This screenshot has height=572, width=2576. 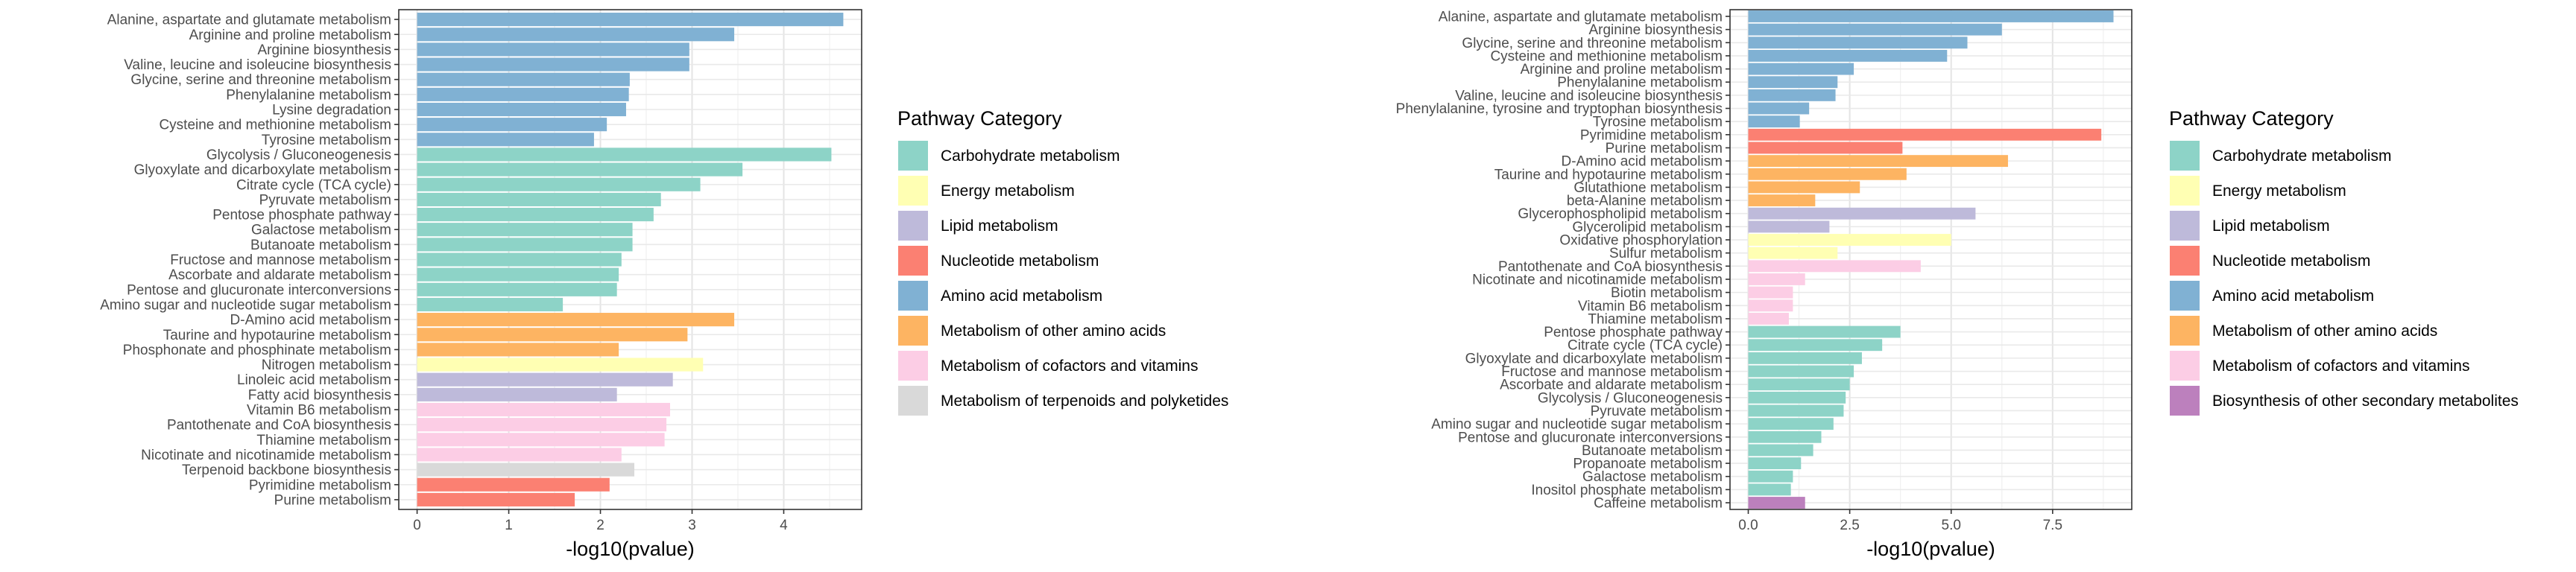 What do you see at coordinates (262, 170) in the screenshot?
I see `y-tick-label: Glyoxylate and dicarboxylate metabolism` at bounding box center [262, 170].